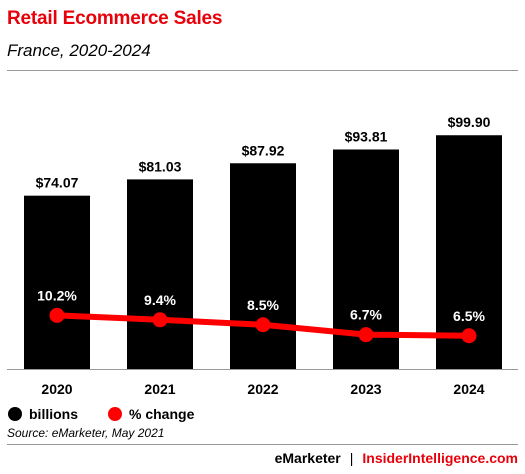  What do you see at coordinates (263, 266) in the screenshot?
I see `bar-2022` at bounding box center [263, 266].